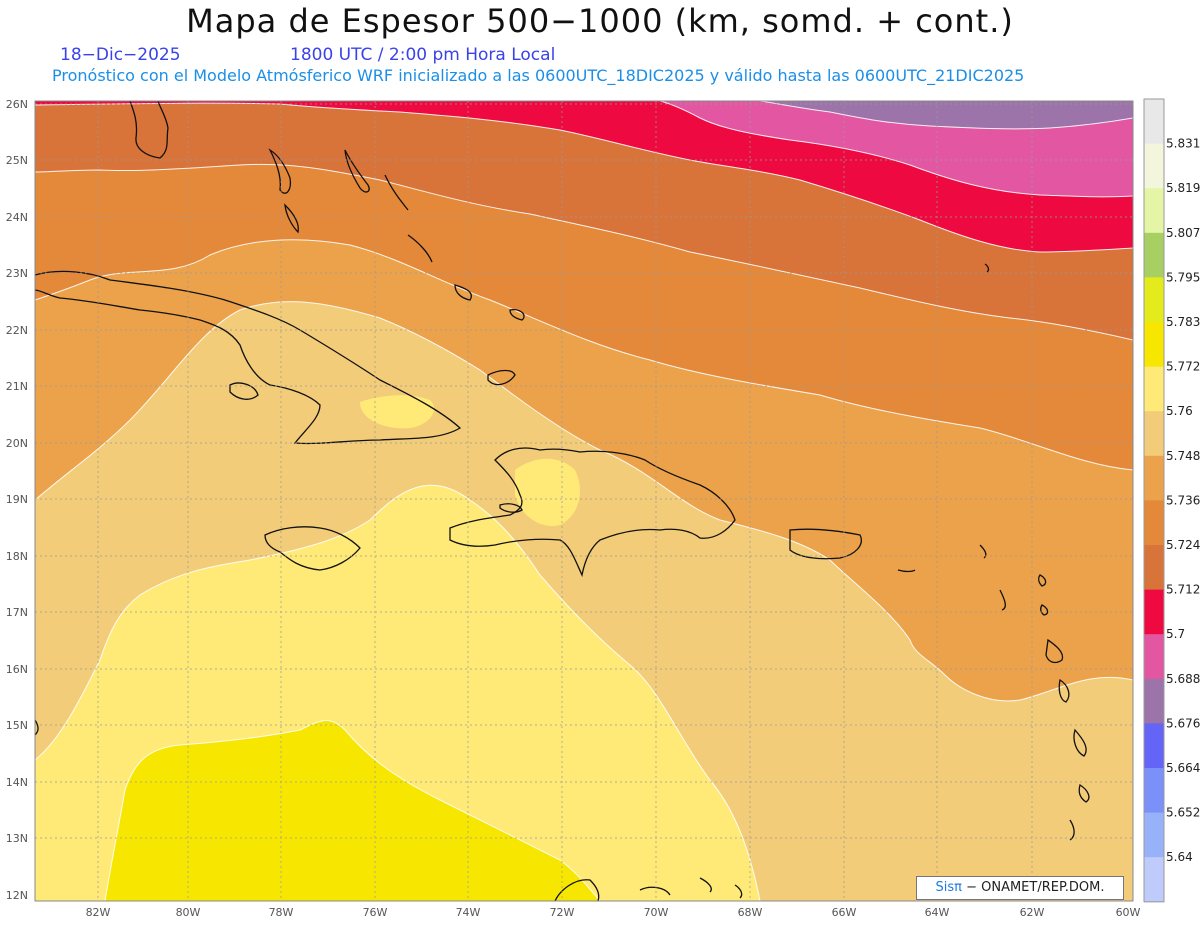 This screenshot has width=1200, height=927. Describe the element at coordinates (1183, 679) in the screenshot. I see `colorbar-label: 5.688` at that location.